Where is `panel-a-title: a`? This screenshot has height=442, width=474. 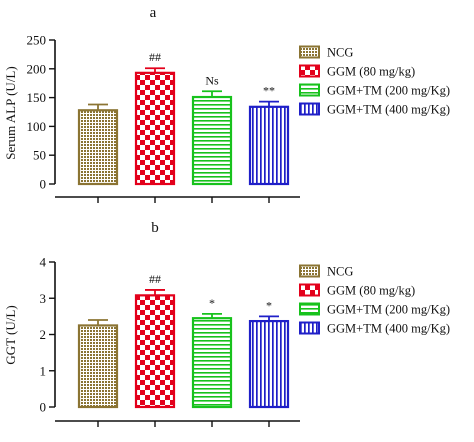 panel-a-title: a is located at coordinates (153, 13).